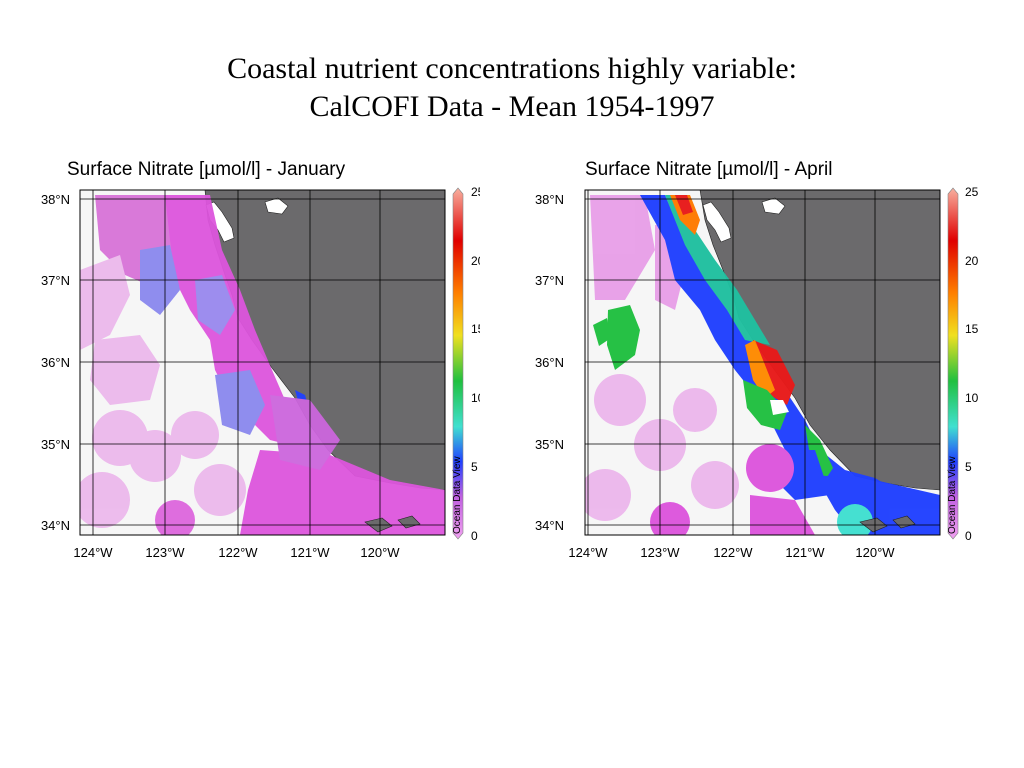  I want to click on land-california, so click(819, 340).